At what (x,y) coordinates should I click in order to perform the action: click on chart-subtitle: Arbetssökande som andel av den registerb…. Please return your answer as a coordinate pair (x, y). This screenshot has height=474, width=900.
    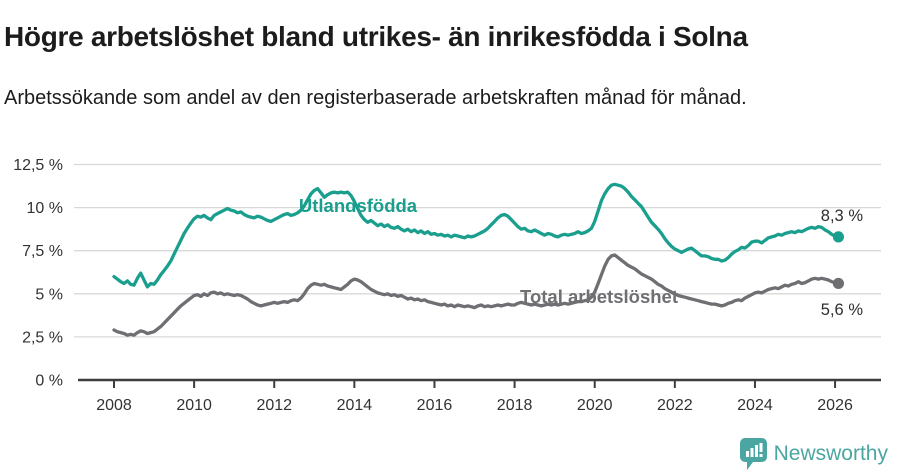
    Looking at the image, I should click on (375, 98).